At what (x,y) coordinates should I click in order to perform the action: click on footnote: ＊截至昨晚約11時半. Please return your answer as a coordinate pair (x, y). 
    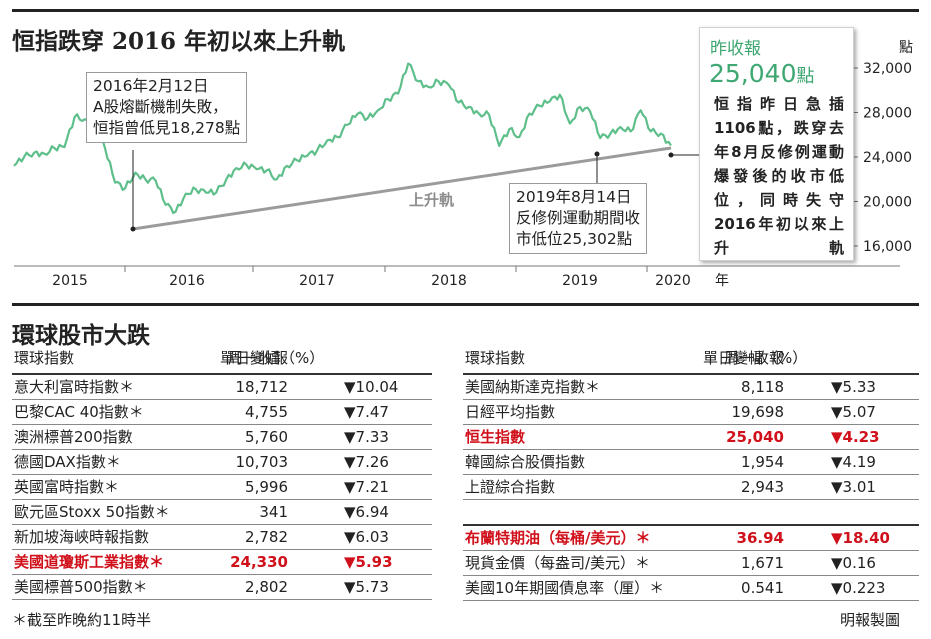
    Looking at the image, I should click on (82, 620).